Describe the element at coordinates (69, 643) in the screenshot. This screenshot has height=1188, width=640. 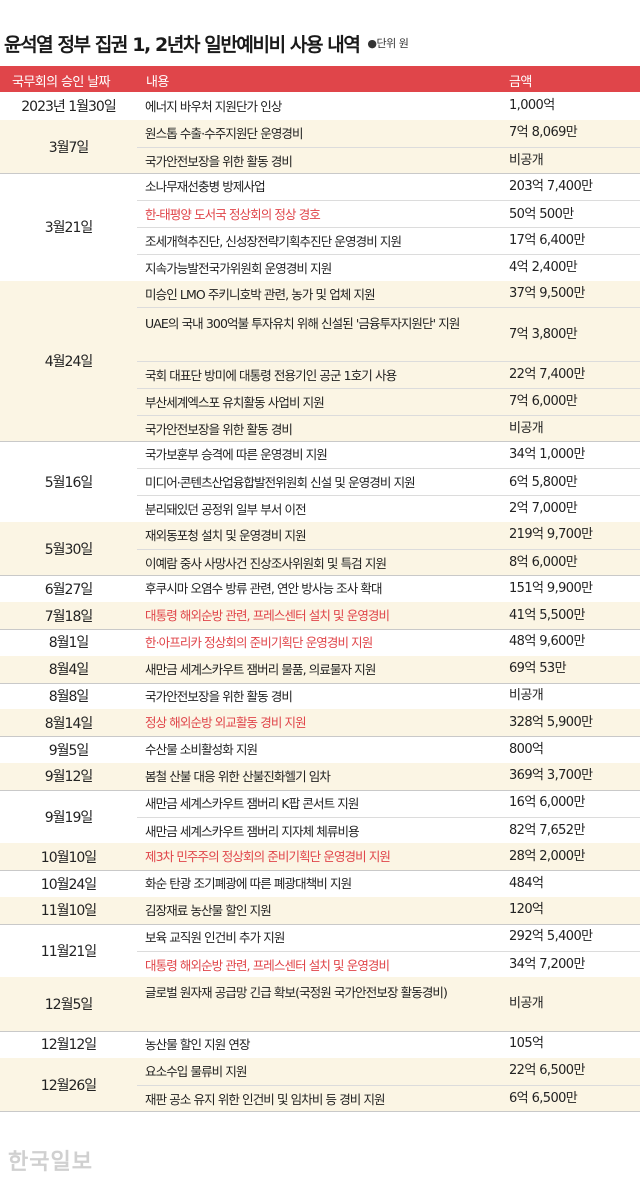
I see `approval-date: 8월1일` at that location.